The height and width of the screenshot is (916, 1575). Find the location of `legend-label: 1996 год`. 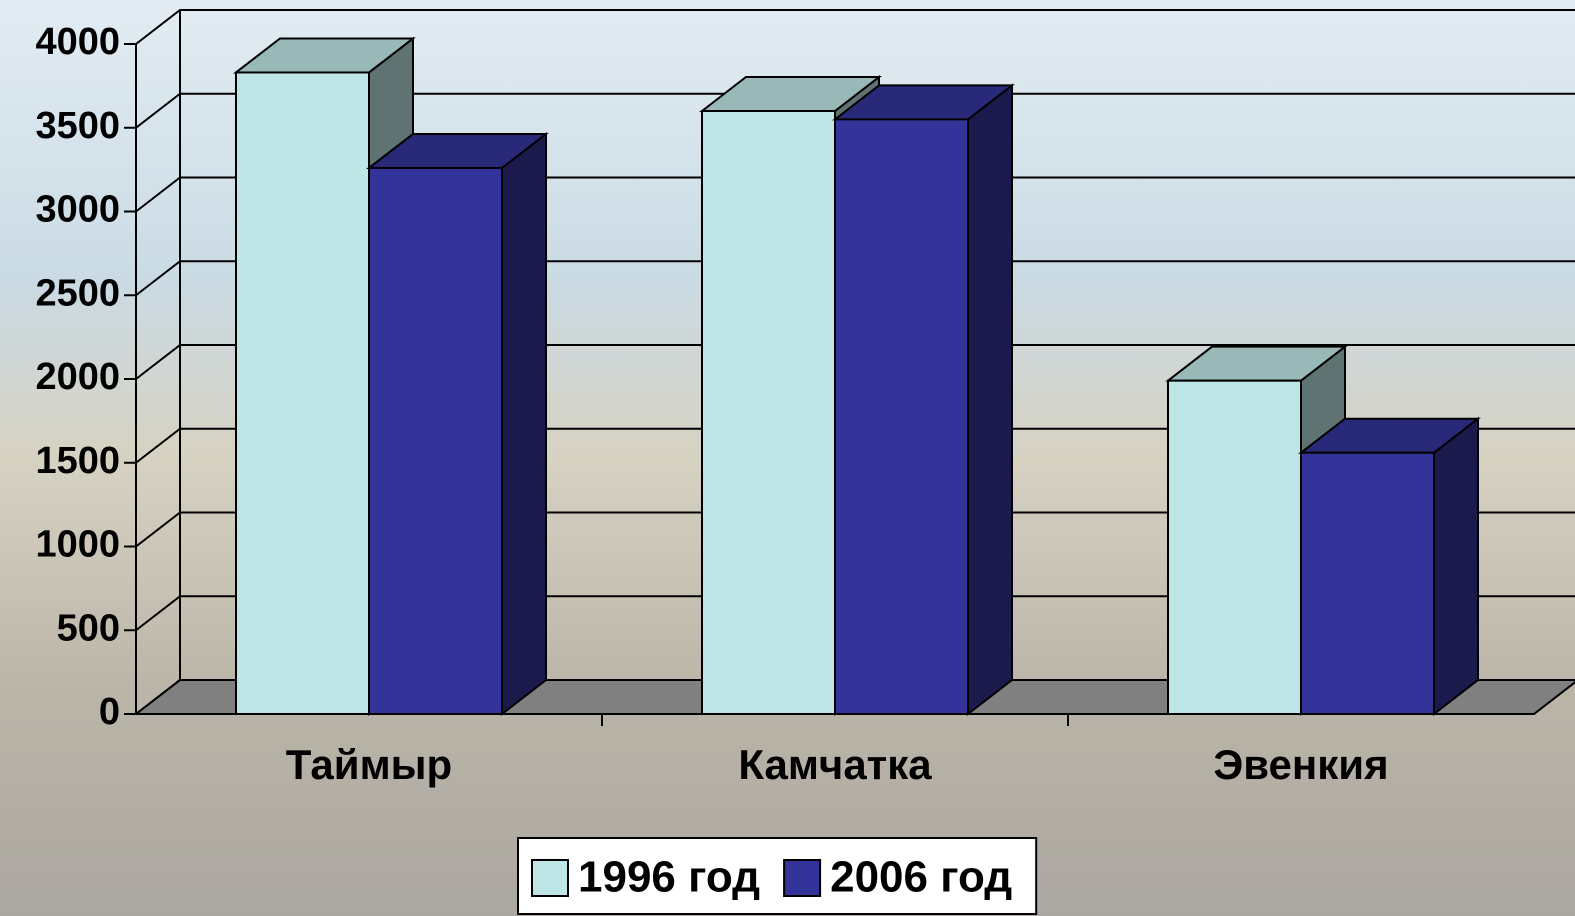

legend-label: 1996 год is located at coordinates (669, 877).